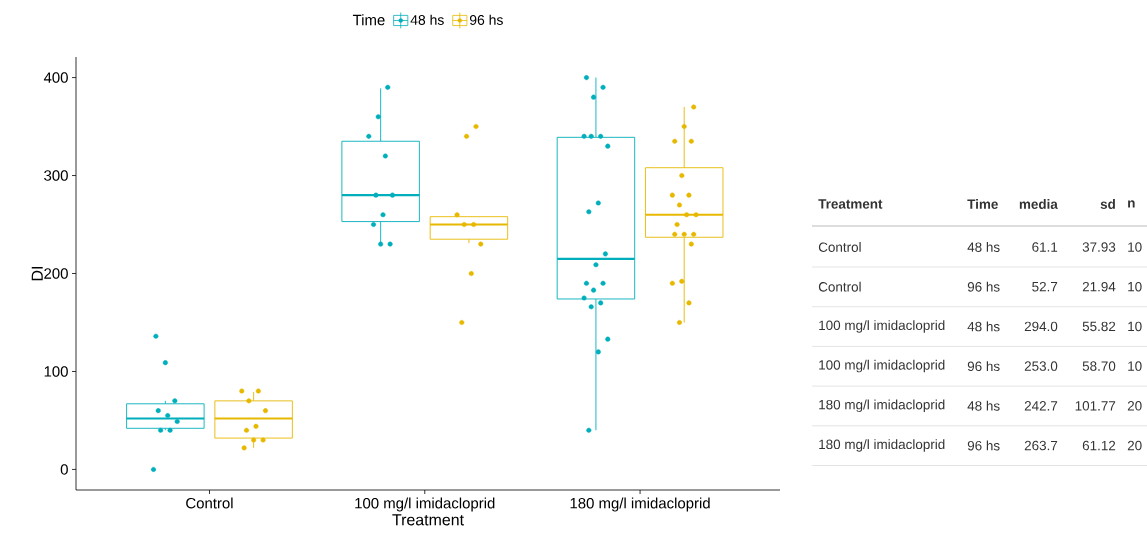 Image resolution: width=1147 pixels, height=537 pixels. What do you see at coordinates (1099, 286) in the screenshot?
I see `text: 21.94` at bounding box center [1099, 286].